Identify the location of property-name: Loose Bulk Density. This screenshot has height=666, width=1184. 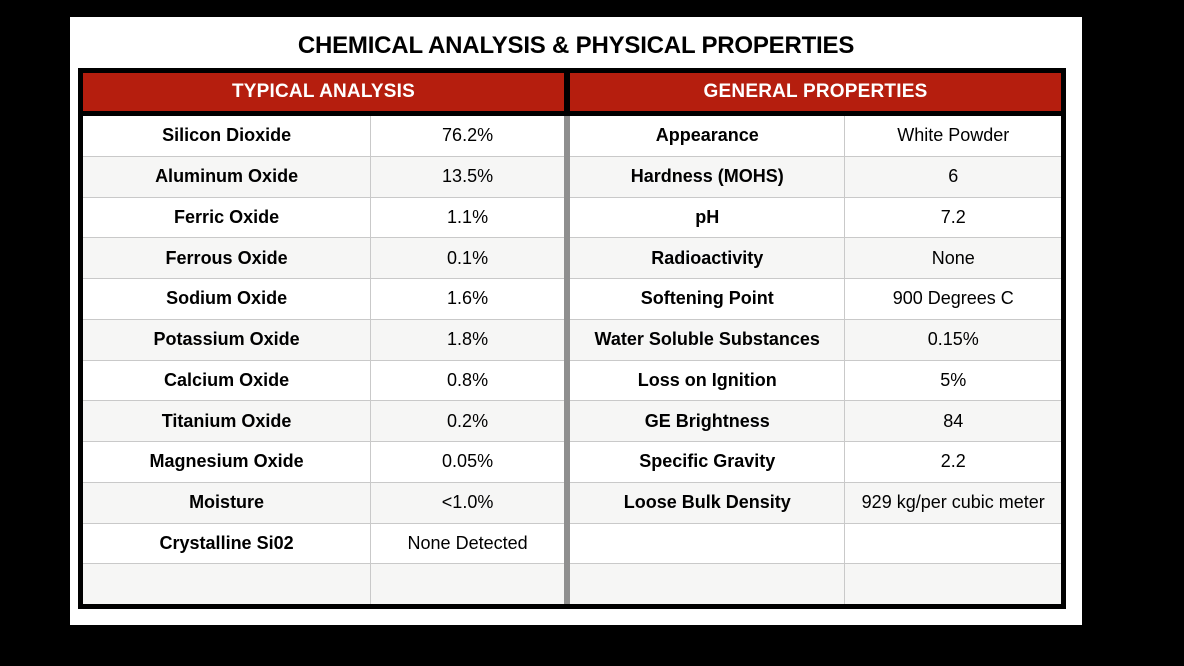
(707, 502).